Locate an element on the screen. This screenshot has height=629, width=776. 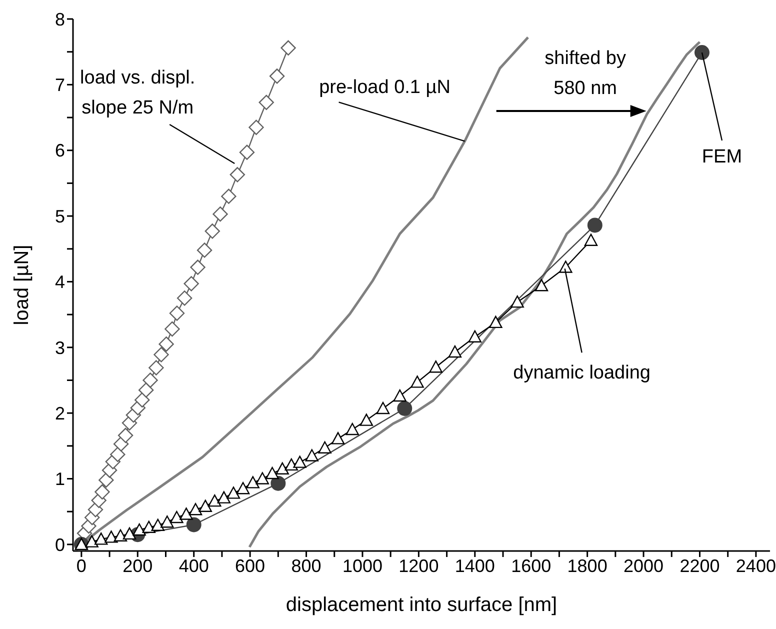
y-tick-label: 8 is located at coordinates (59, 19).